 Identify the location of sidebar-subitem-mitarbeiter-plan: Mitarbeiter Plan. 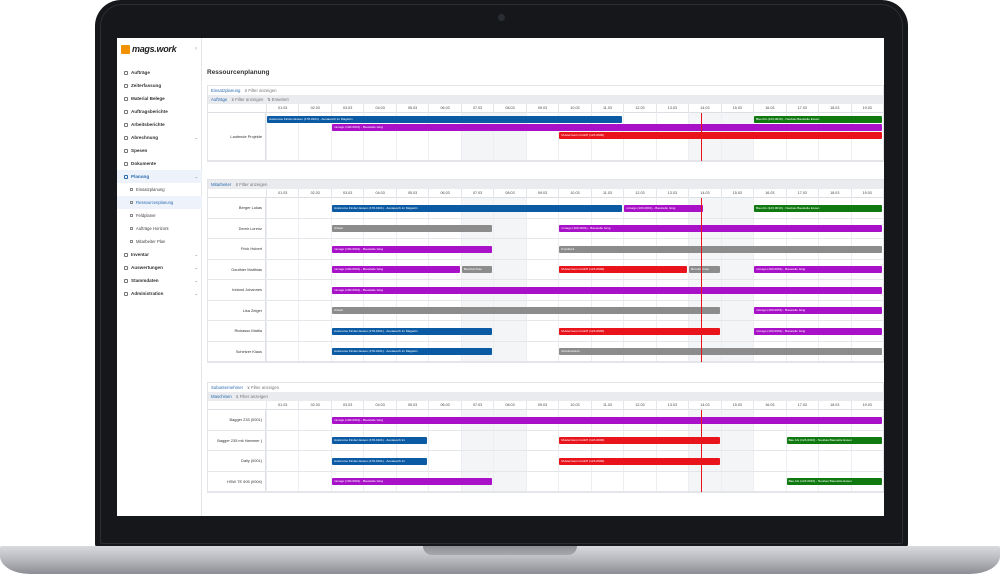
(159, 241).